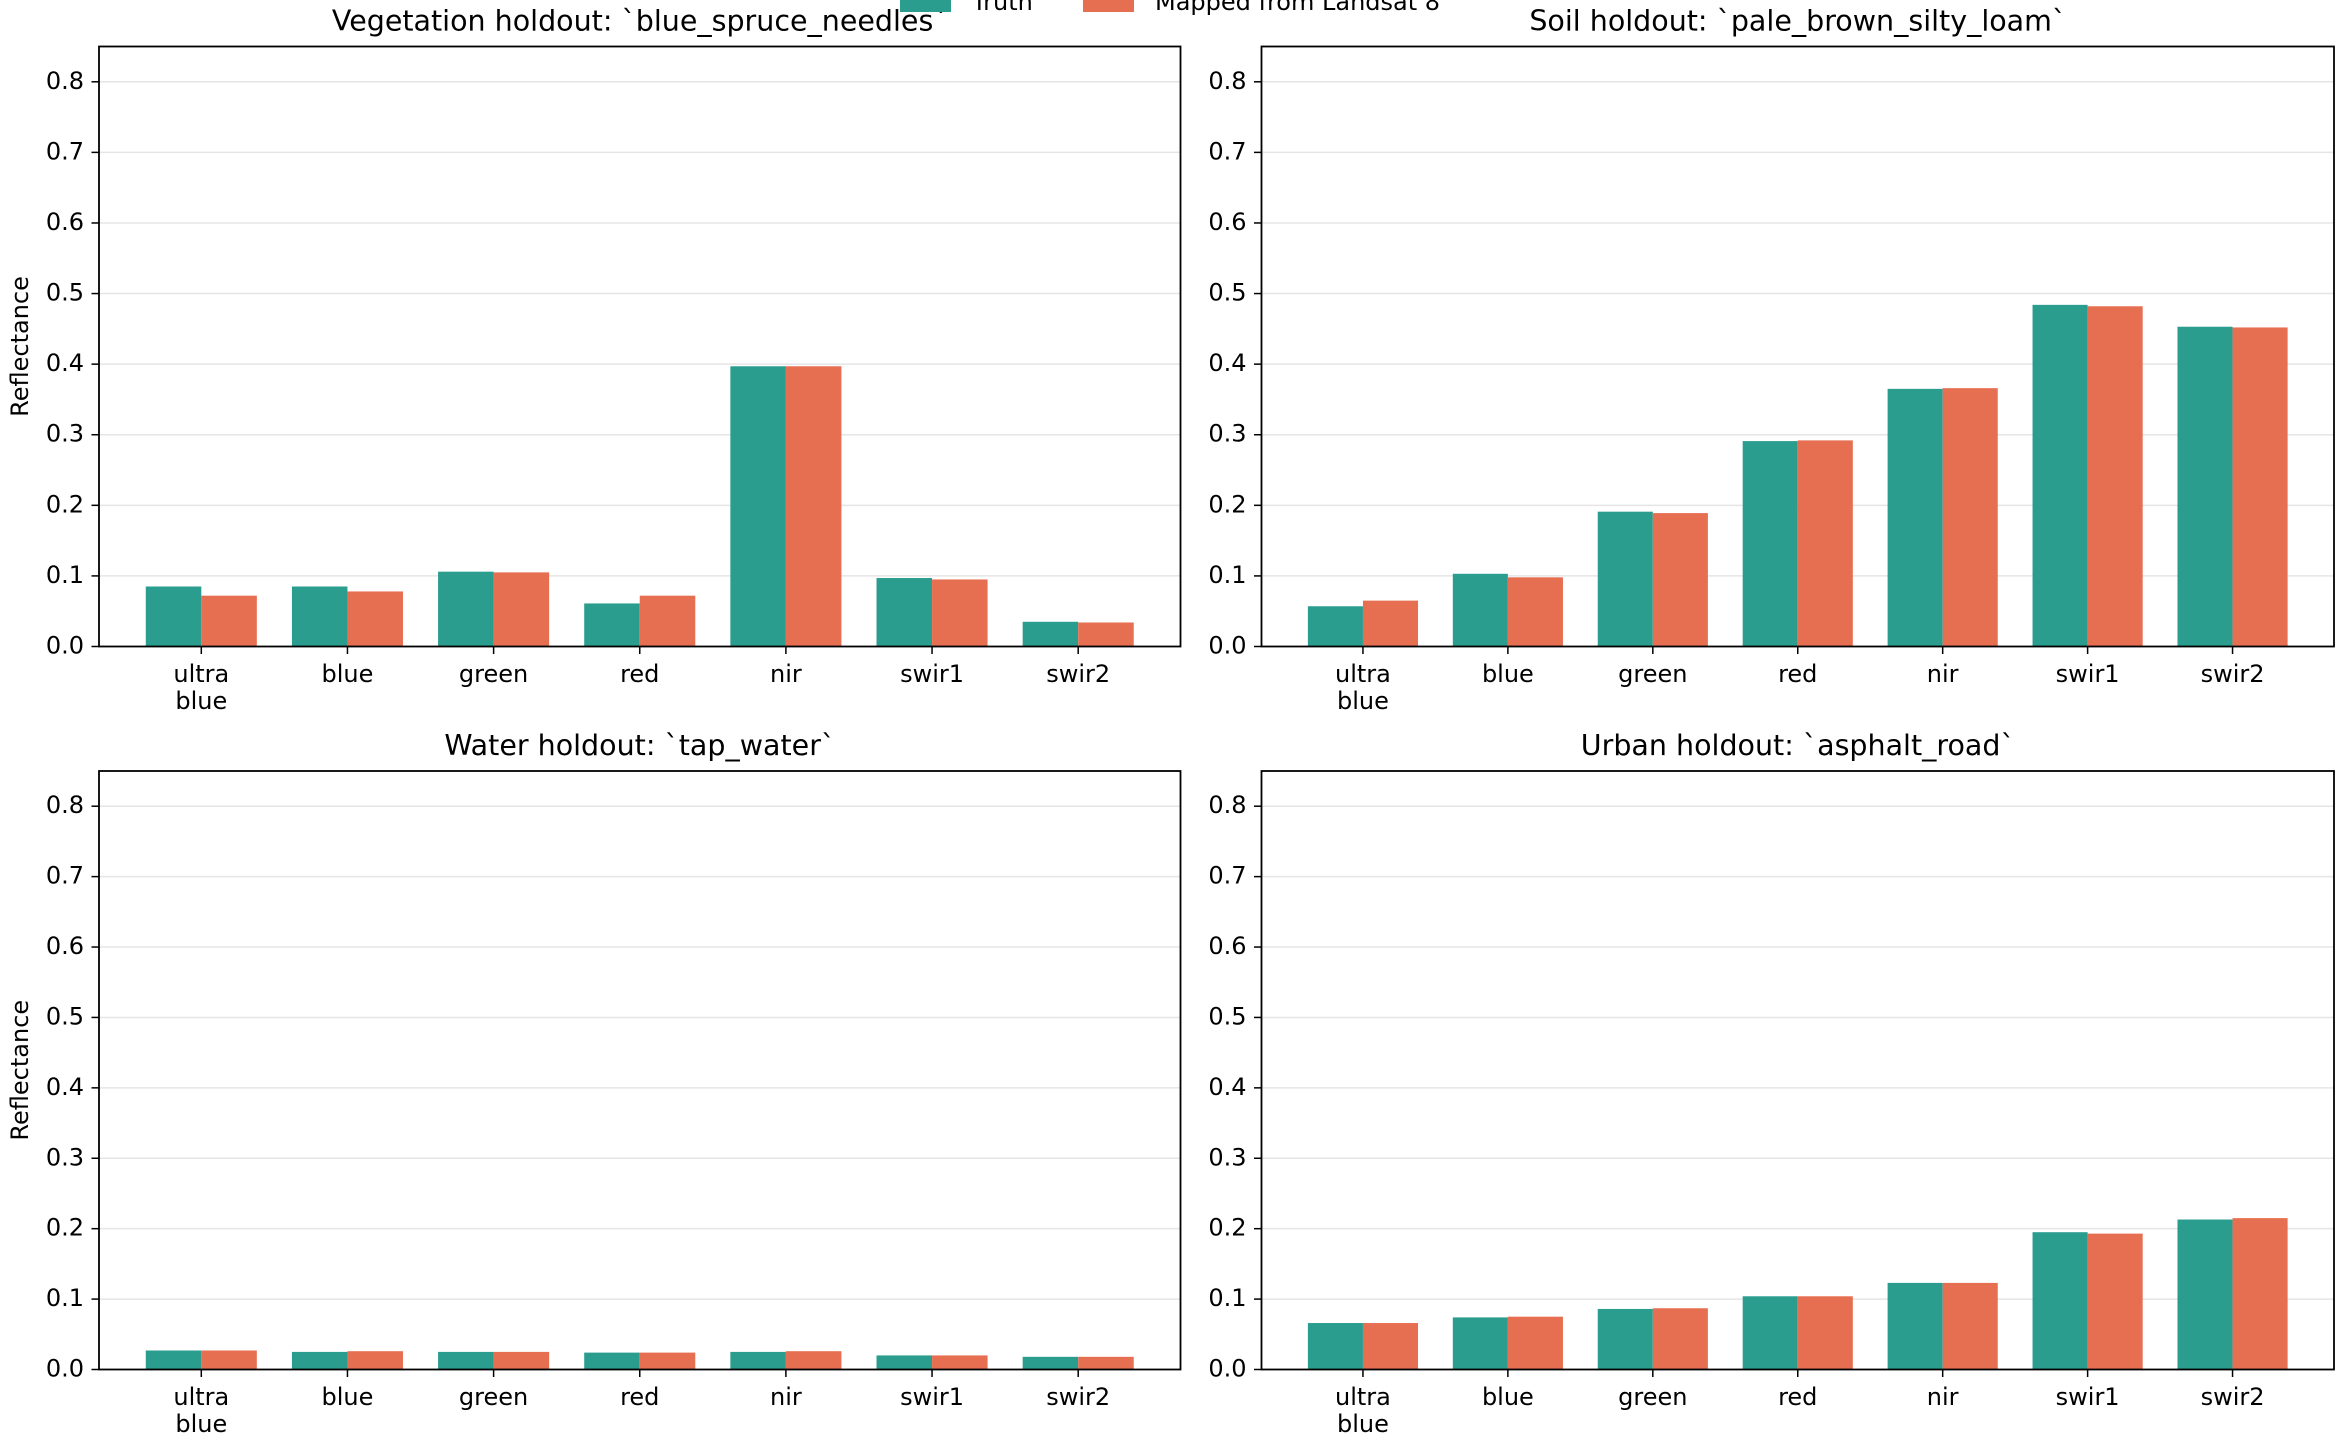 The image size is (2340, 1440). What do you see at coordinates (1798, 745) in the screenshot?
I see `chart-title: Urban holdout: `asphalt_road`` at bounding box center [1798, 745].